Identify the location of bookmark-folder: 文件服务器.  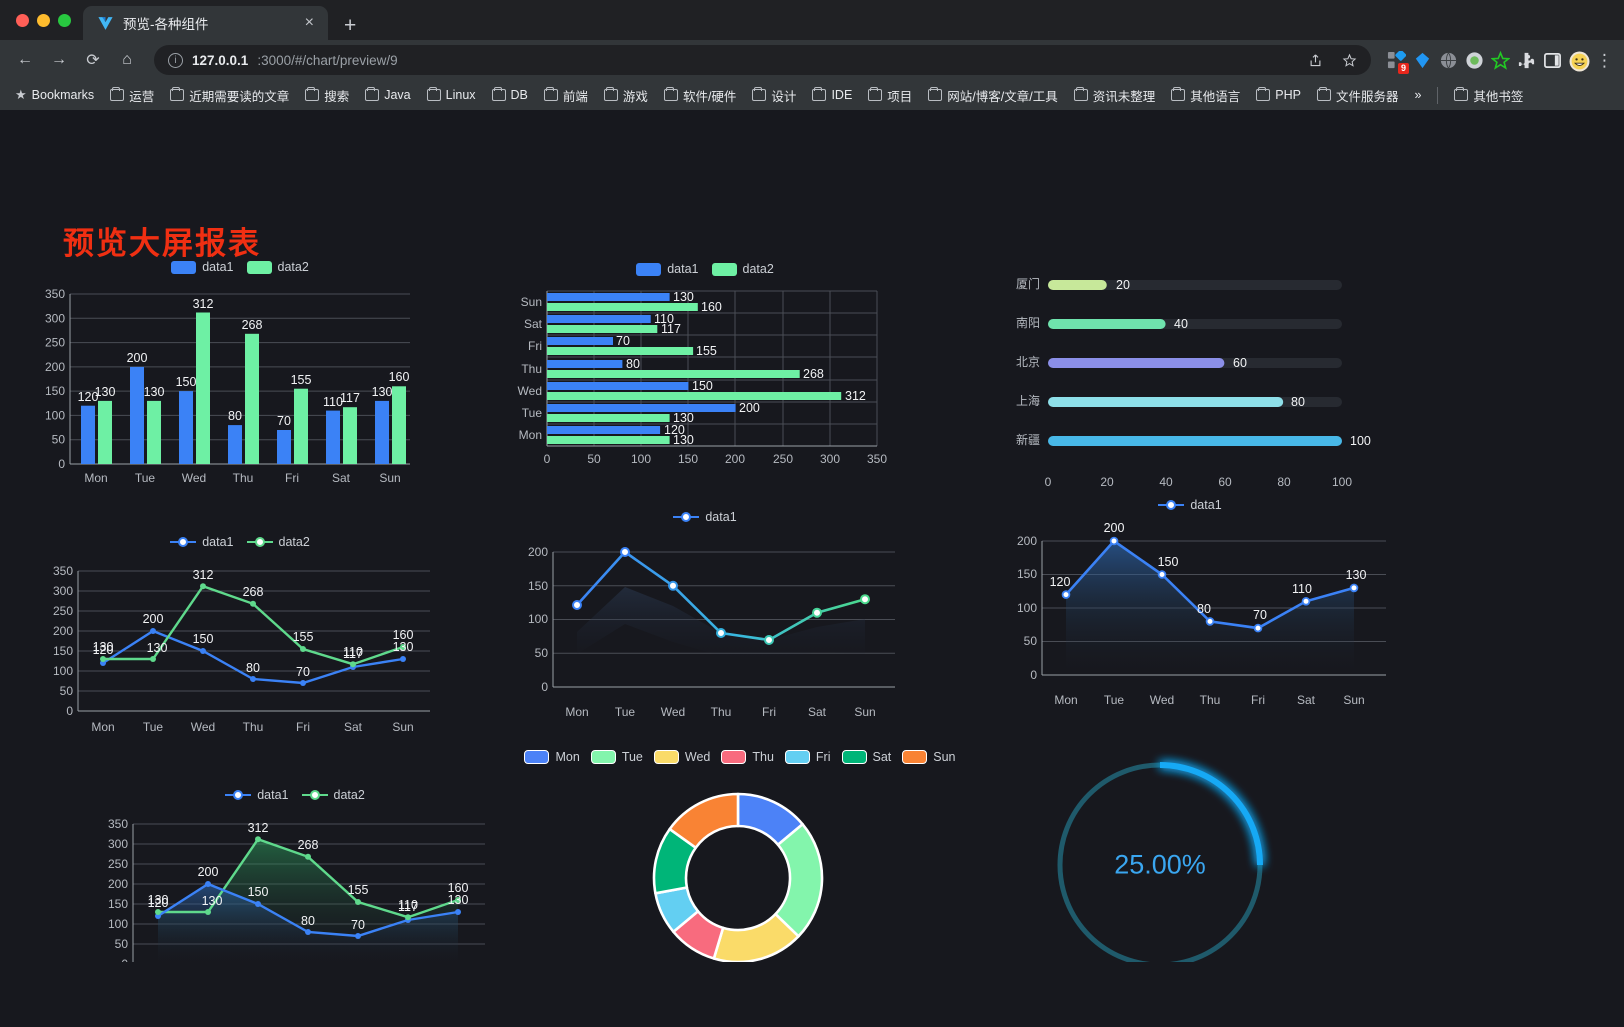
(1358, 95).